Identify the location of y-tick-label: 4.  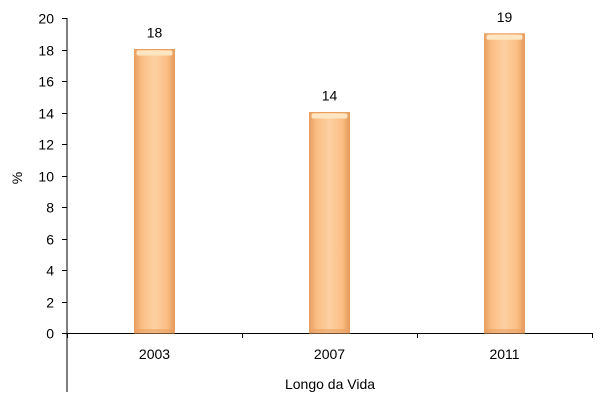
(50, 271).